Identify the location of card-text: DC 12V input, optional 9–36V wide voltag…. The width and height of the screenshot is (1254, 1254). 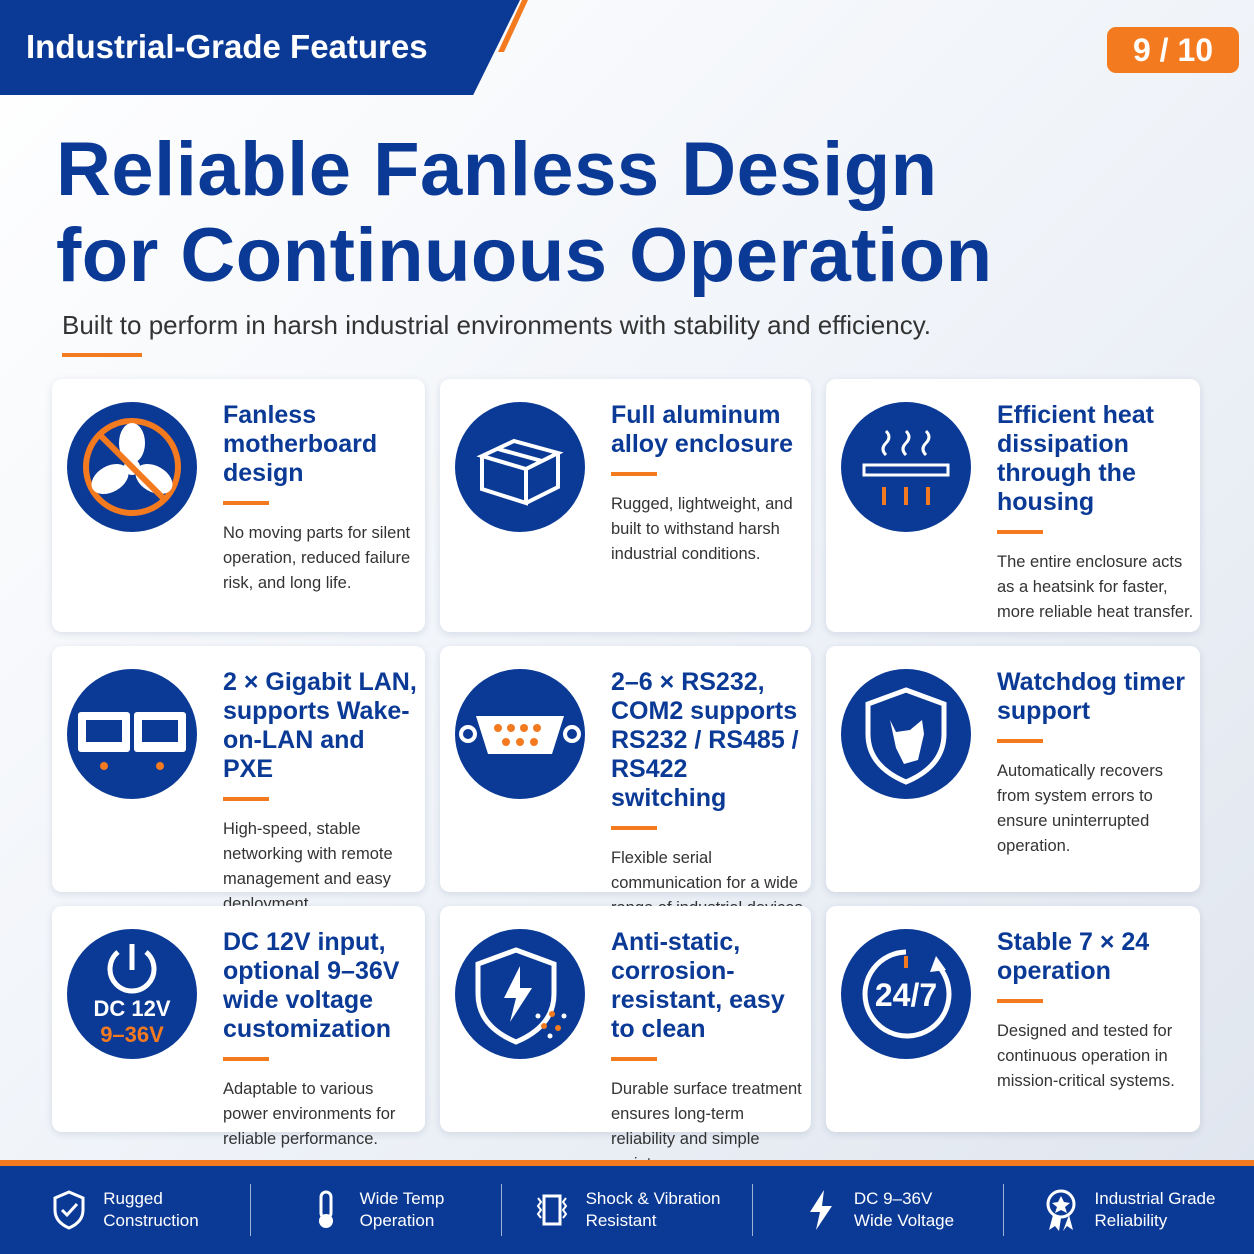
(322, 1040).